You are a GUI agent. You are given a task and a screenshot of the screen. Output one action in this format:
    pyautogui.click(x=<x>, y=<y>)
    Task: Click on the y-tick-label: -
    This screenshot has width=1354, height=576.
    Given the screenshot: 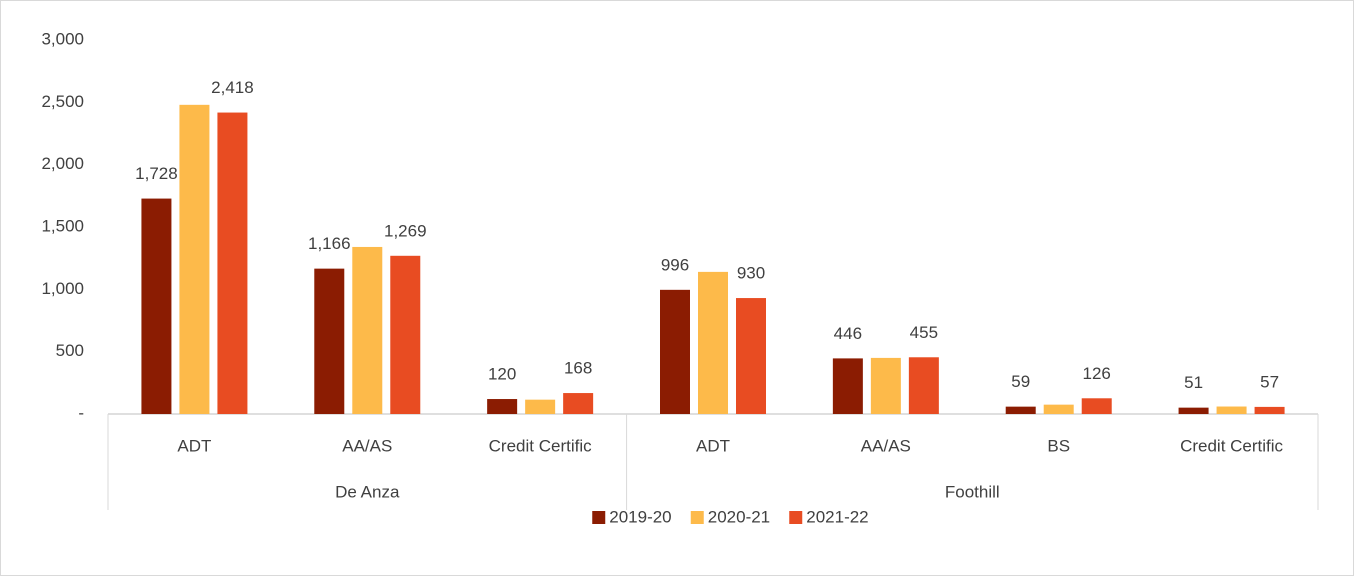 What is the action you would take?
    pyautogui.click(x=81, y=412)
    